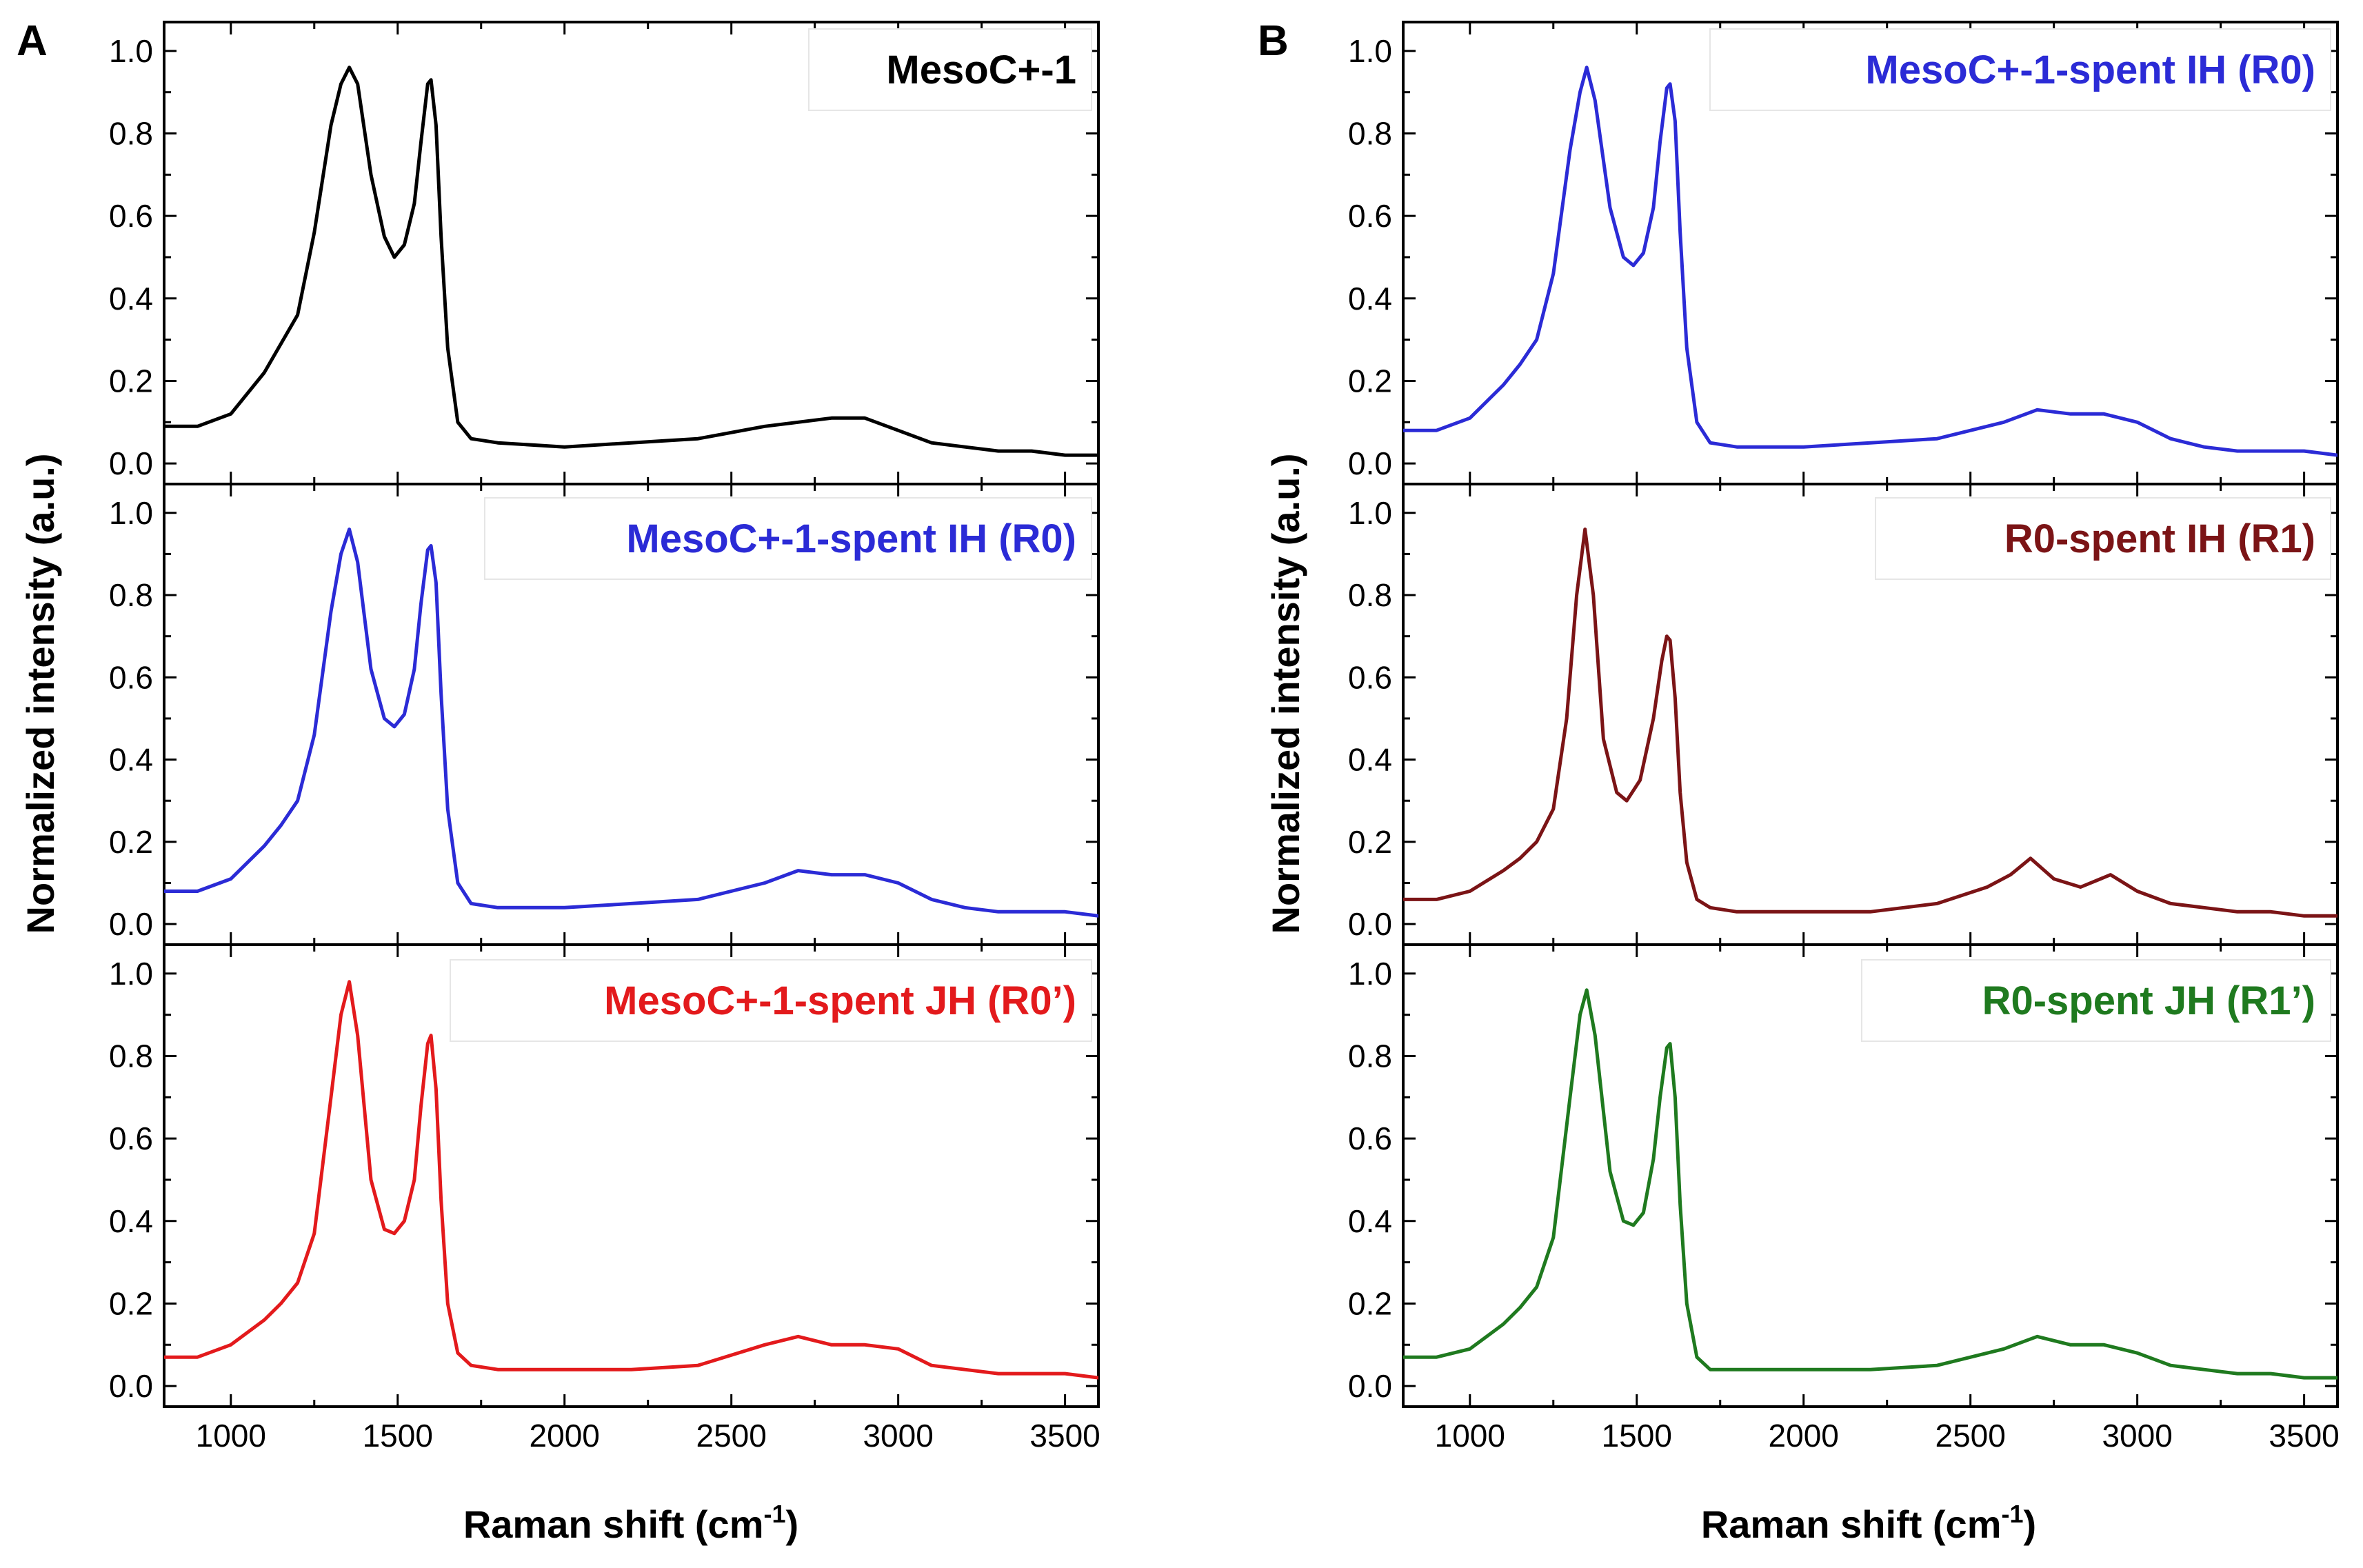  I want to click on panel-b-plot-3-ytick-label: 0.0, so click(1370, 1386).